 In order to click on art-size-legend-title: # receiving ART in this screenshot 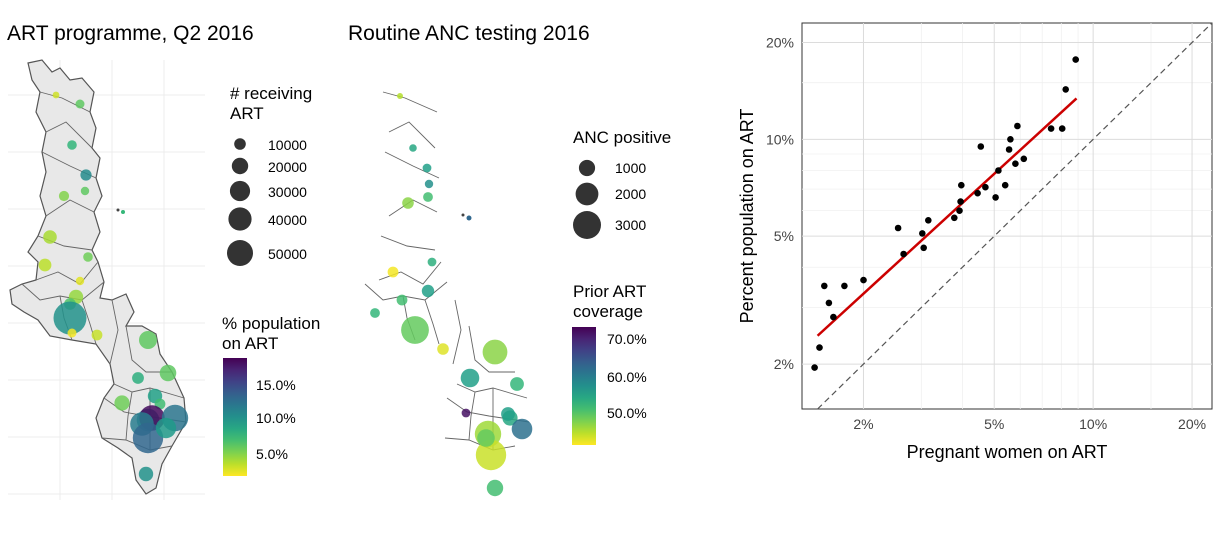, I will do `click(271, 104)`.